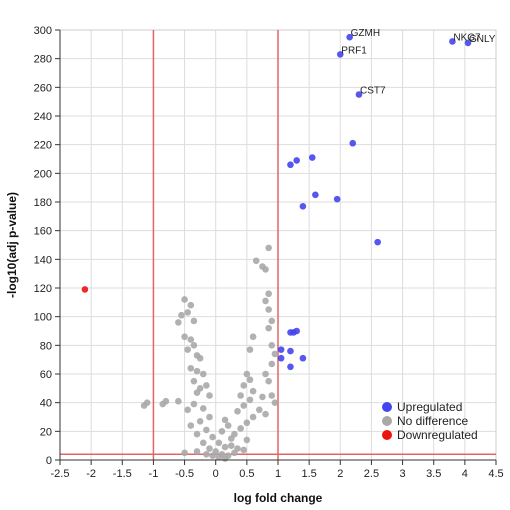  I want to click on y-tick-label: 100, so click(43, 318).